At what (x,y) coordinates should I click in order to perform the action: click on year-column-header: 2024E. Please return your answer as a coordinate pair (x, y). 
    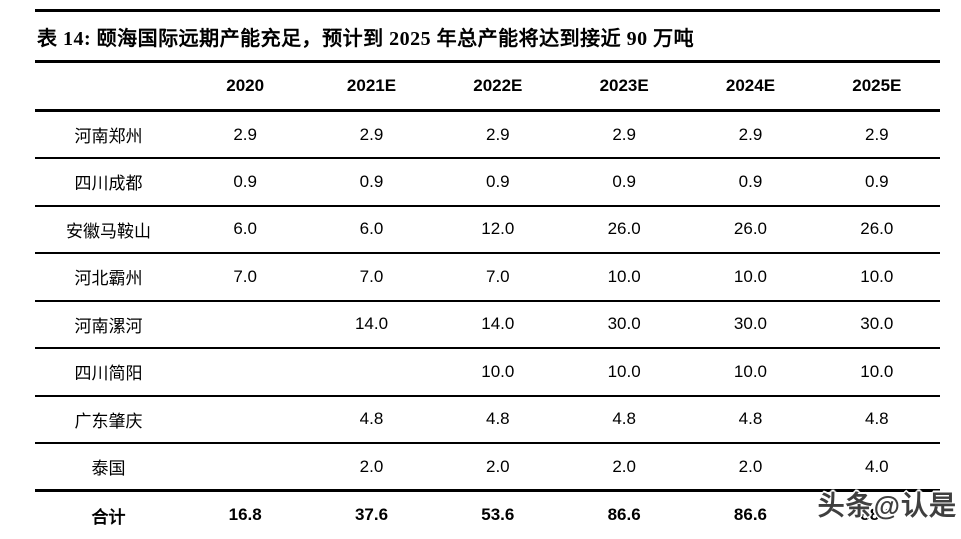
    Looking at the image, I should click on (750, 87).